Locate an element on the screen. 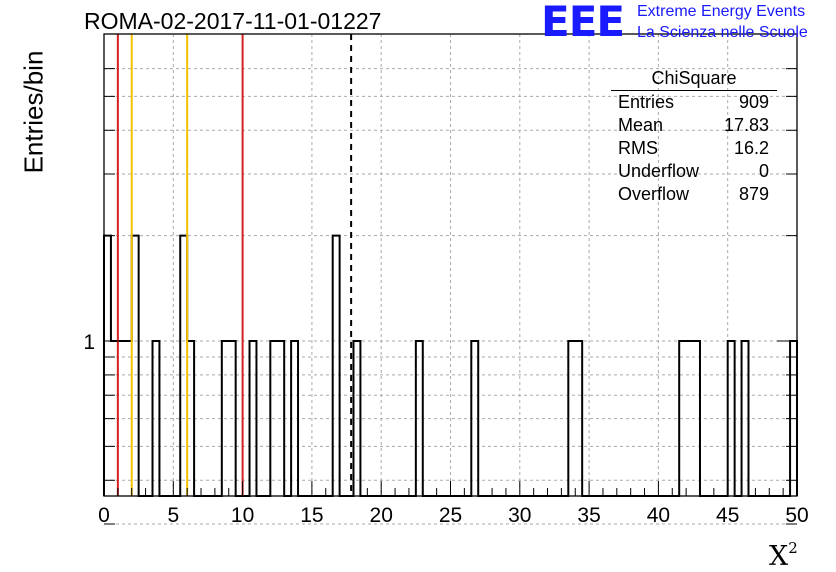 This screenshot has height=572, width=836. y-tick-label: 1 is located at coordinates (89, 342).